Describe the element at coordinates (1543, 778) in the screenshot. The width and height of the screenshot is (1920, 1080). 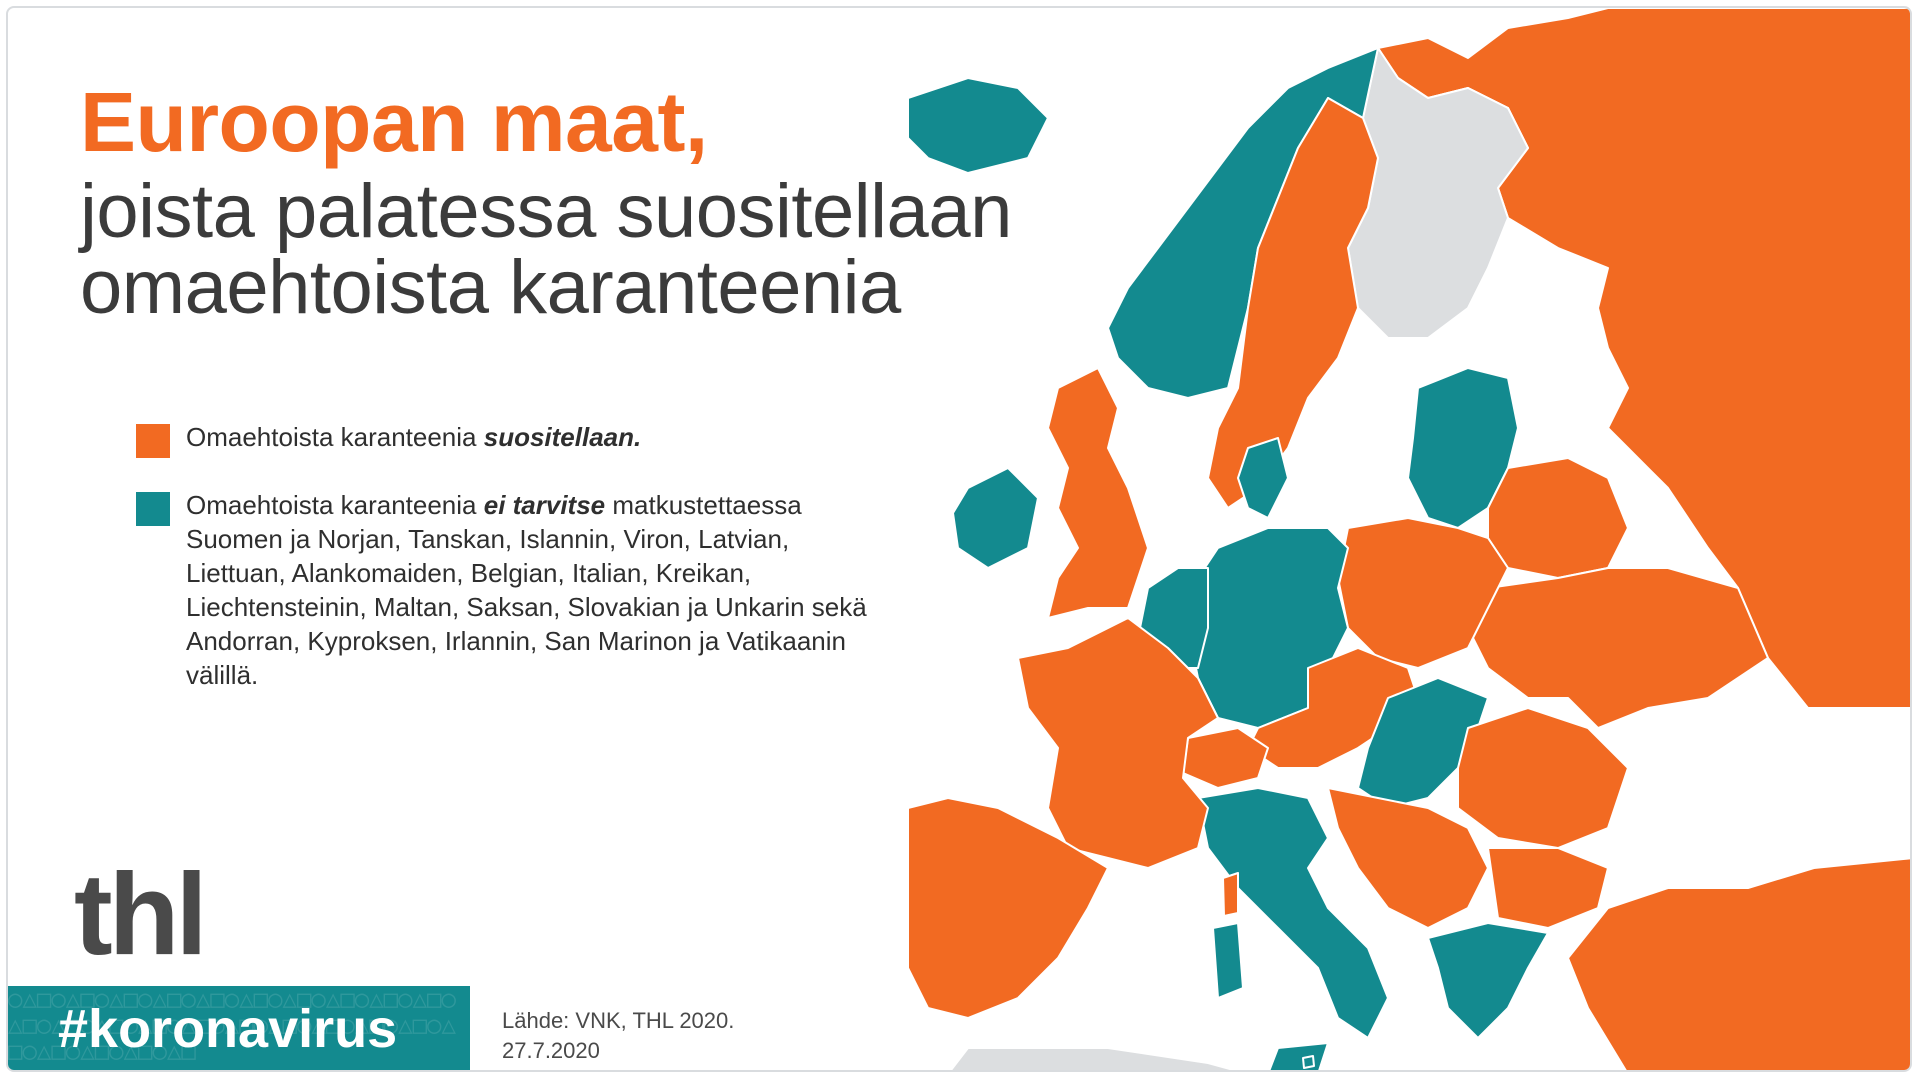
I see `country-romania` at that location.